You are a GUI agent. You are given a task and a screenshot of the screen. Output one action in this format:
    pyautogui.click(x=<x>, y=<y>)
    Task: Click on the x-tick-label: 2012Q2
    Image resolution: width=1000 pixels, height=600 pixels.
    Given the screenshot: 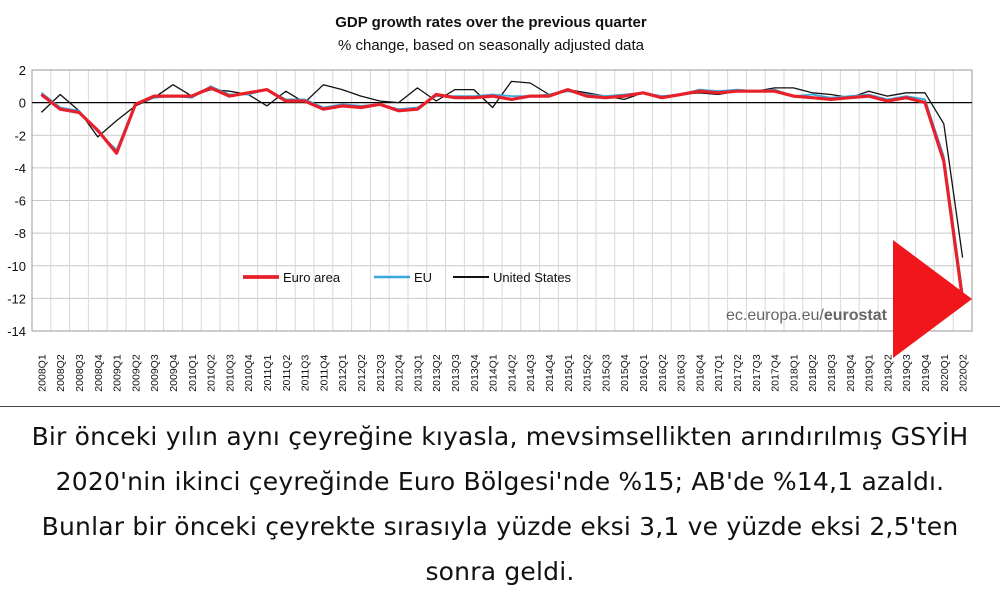 What is the action you would take?
    pyautogui.click(x=362, y=373)
    